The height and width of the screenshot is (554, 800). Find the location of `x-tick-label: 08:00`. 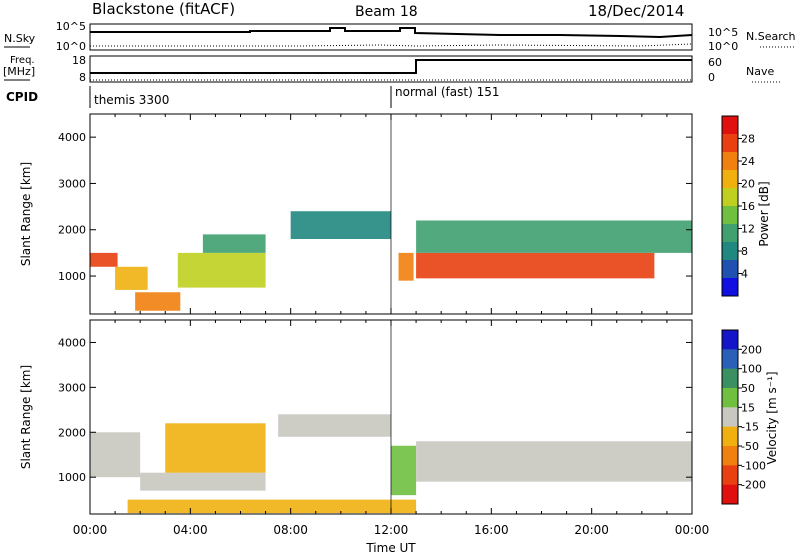

x-tick-label: 08:00 is located at coordinates (290, 530).